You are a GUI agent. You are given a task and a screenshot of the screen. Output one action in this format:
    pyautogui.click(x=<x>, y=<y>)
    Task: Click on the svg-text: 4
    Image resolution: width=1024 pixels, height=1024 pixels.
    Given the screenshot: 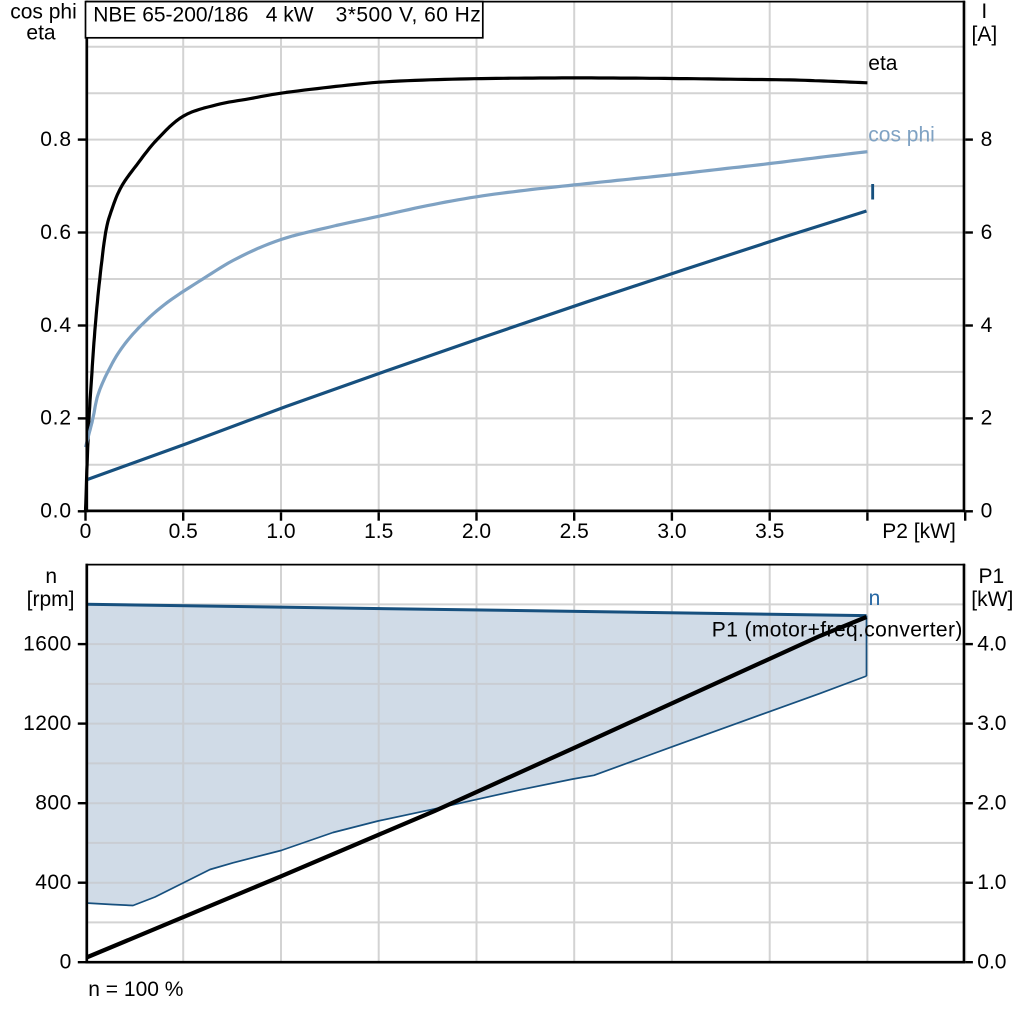 What is the action you would take?
    pyautogui.click(x=987, y=325)
    